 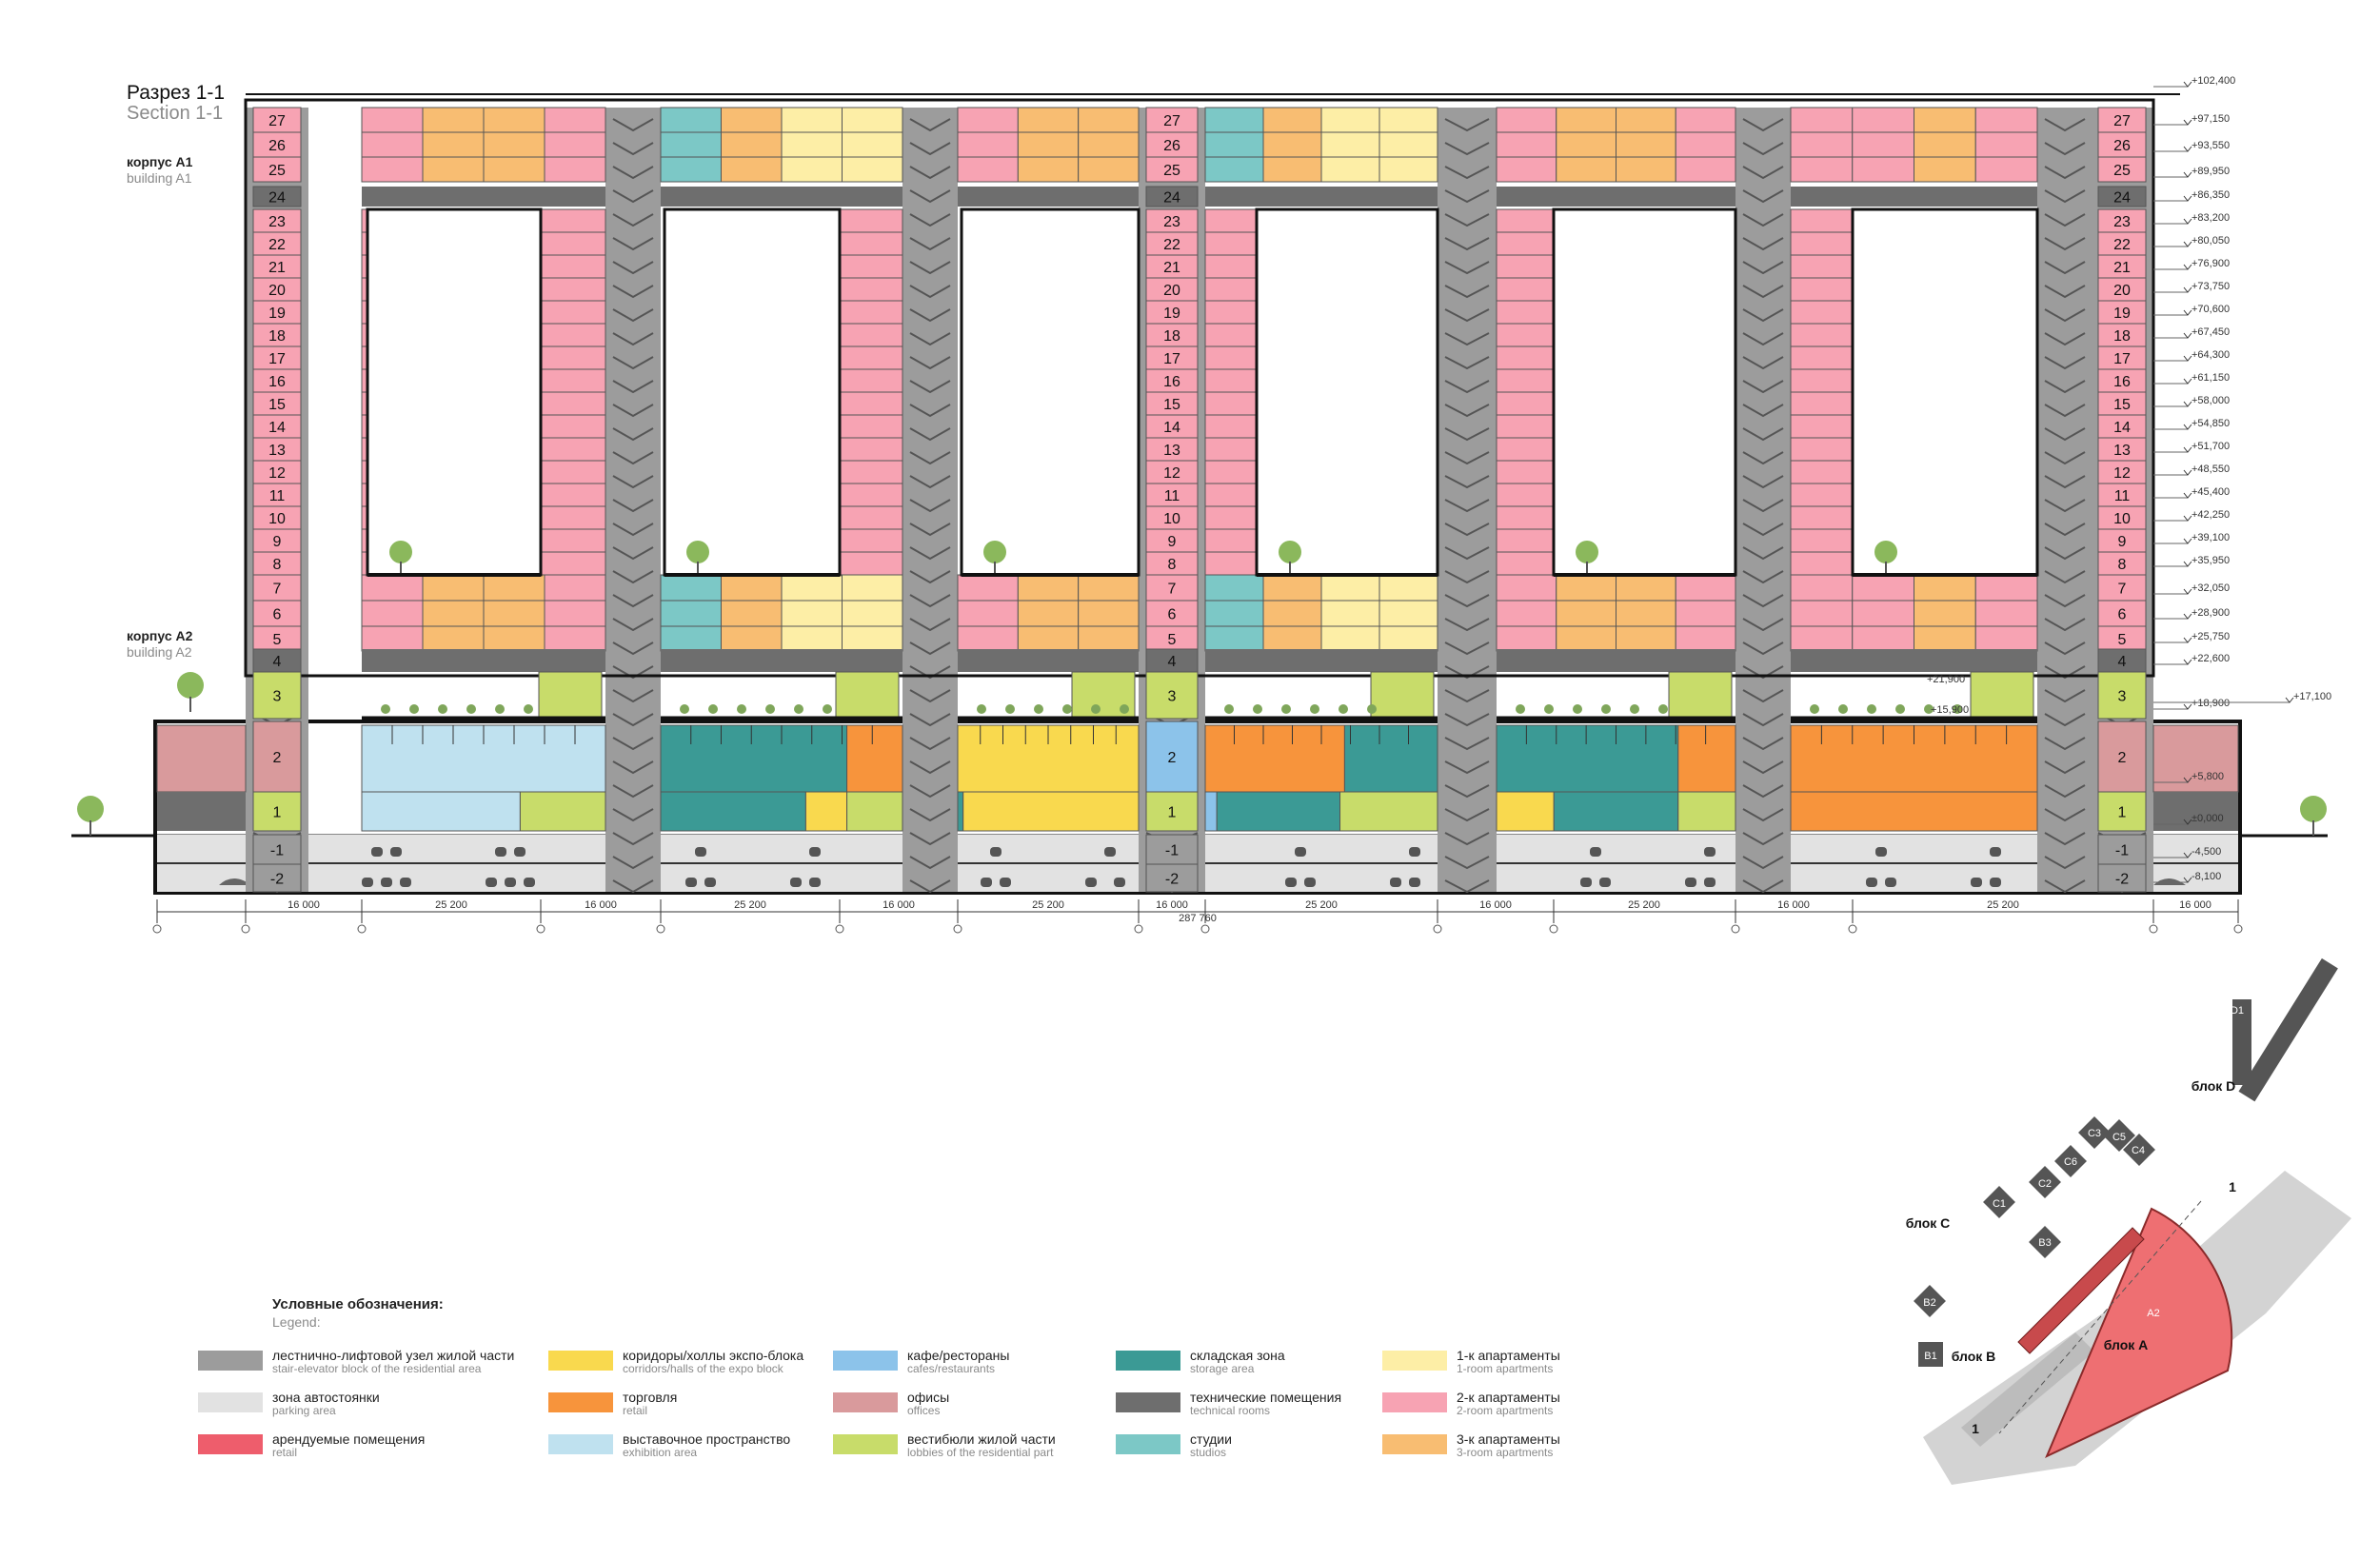 What do you see at coordinates (2211, 469) in the screenshot?
I see `elevation-label: +48,550` at bounding box center [2211, 469].